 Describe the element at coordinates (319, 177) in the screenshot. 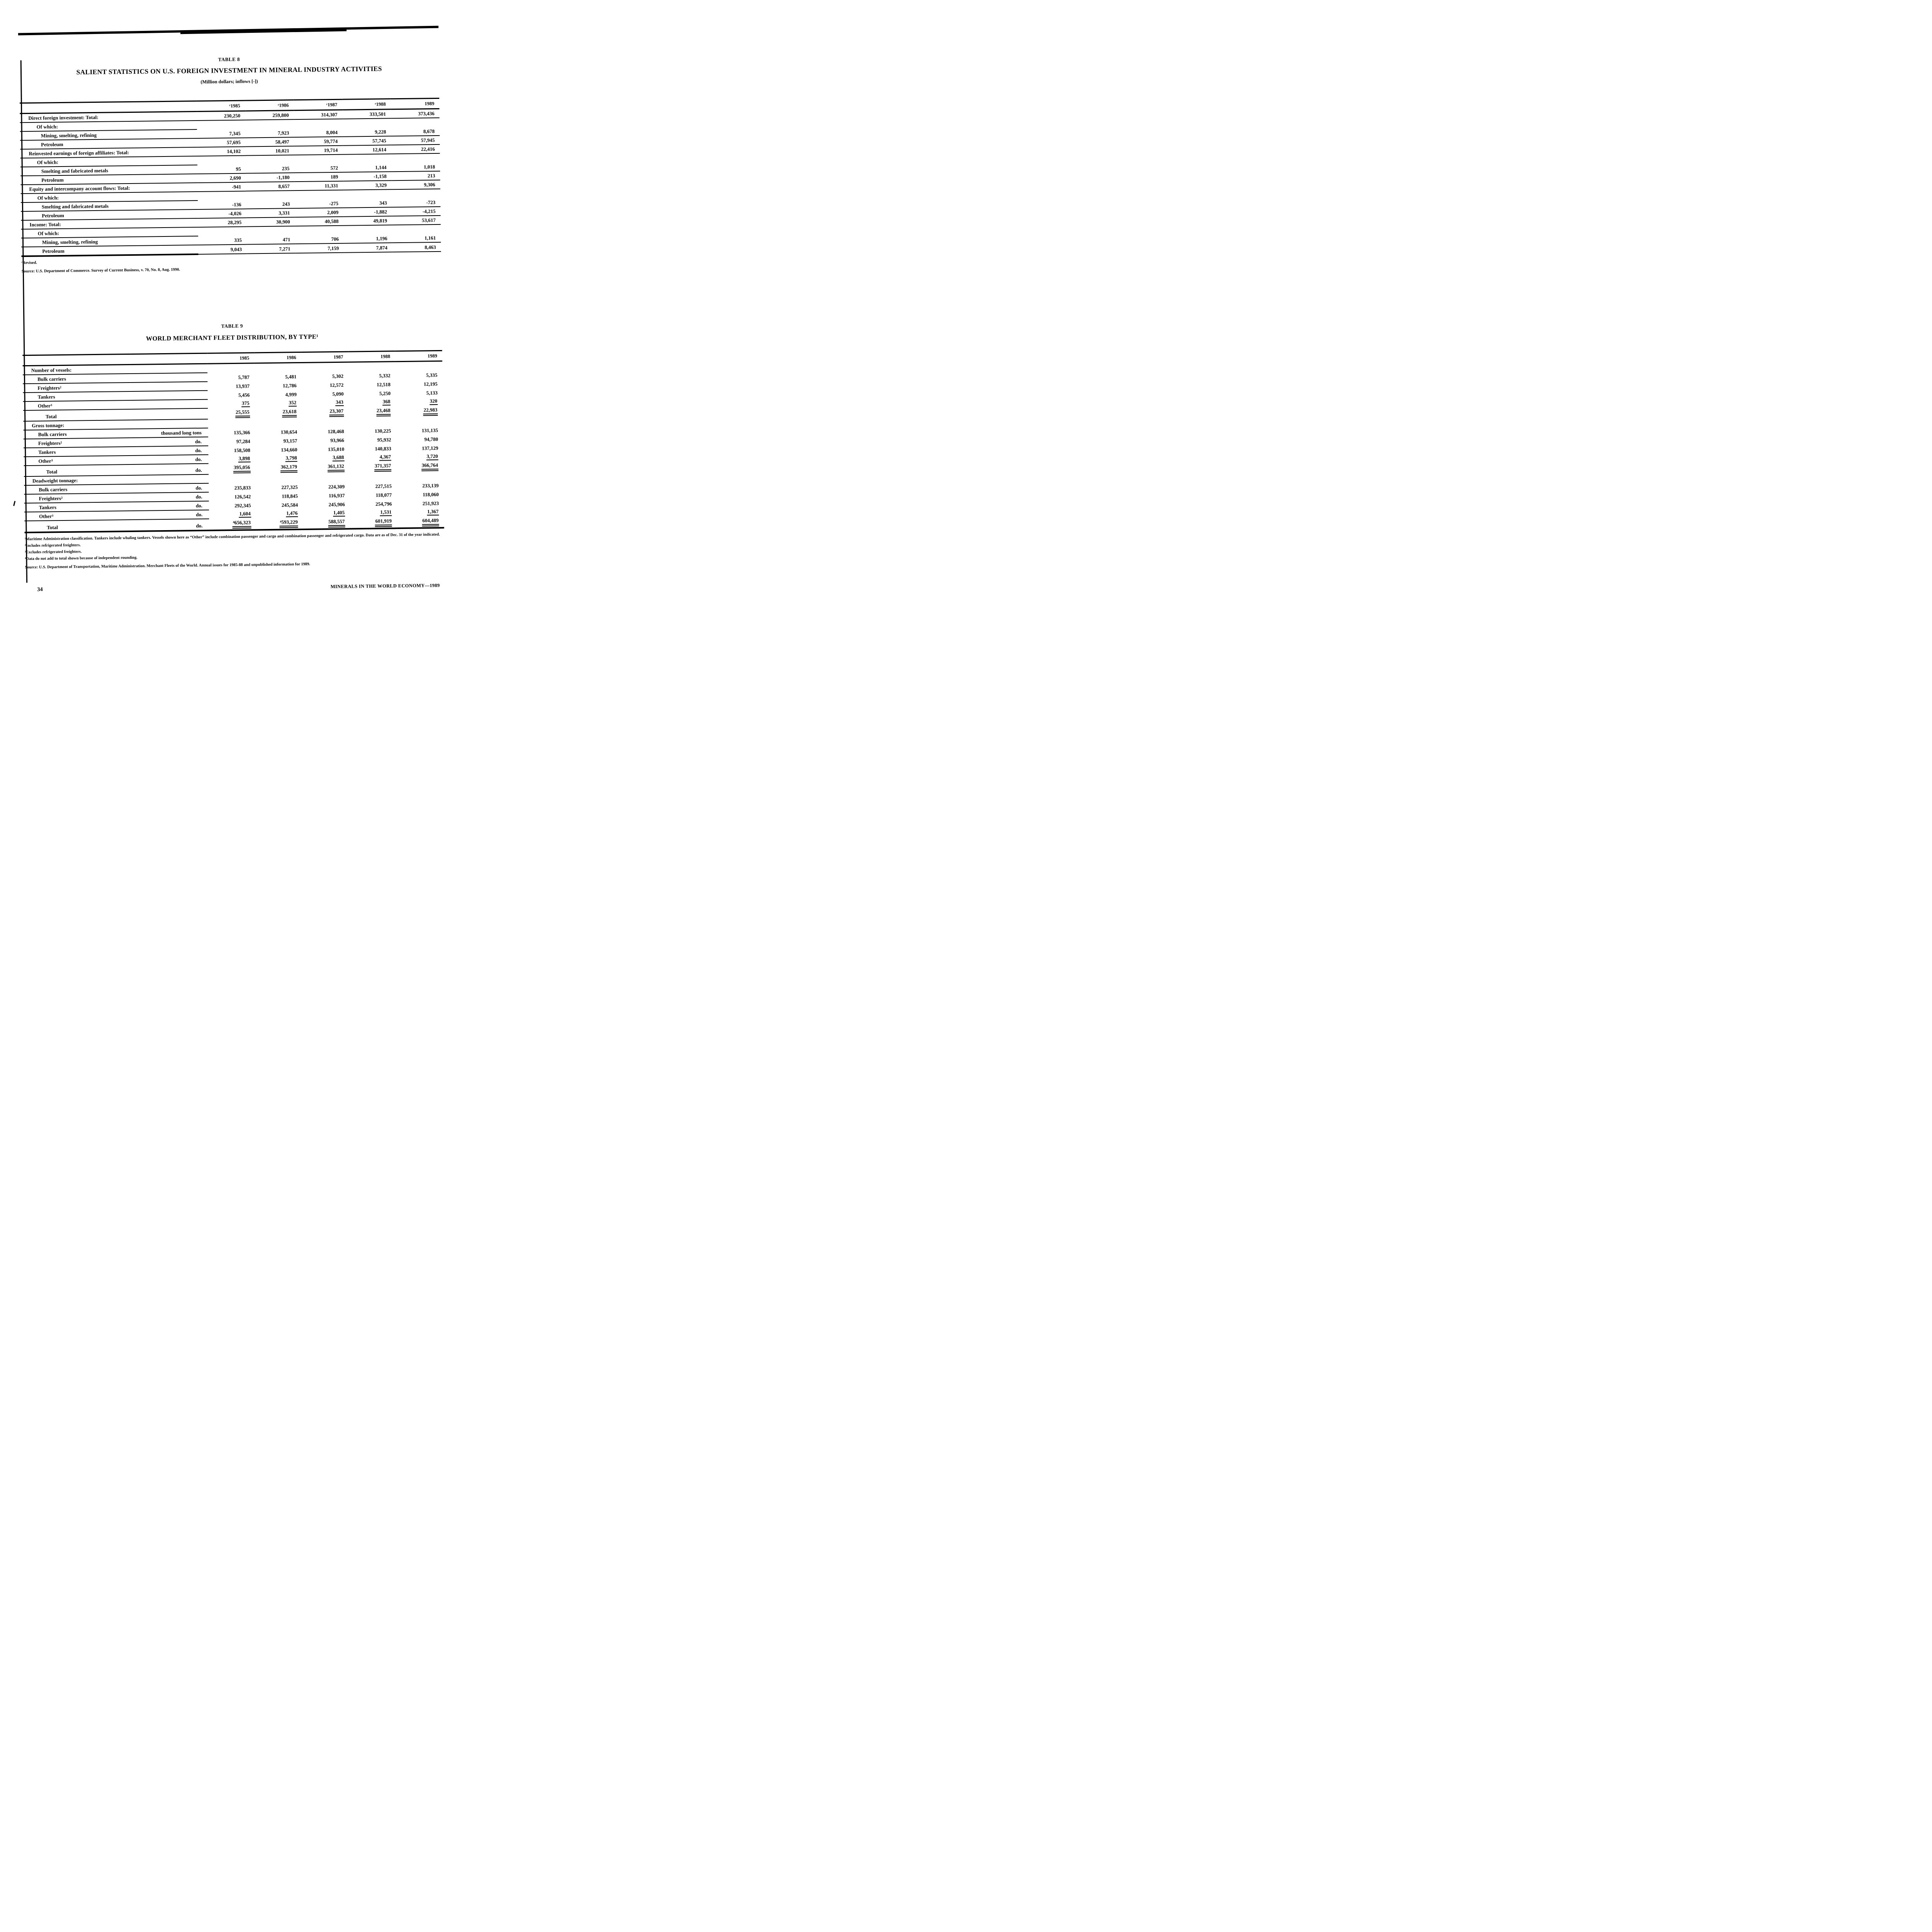

I see `cell: 189` at that location.